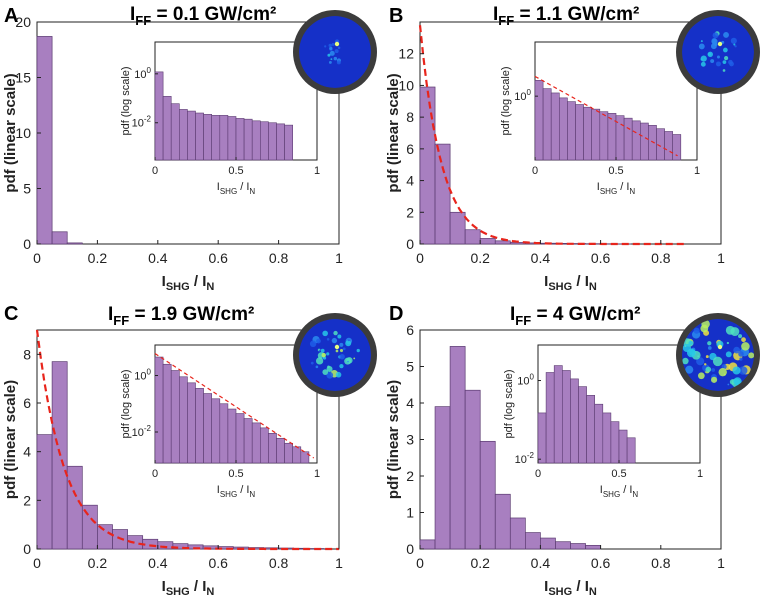 This screenshot has height=601, width=768. I want to click on speckle-image-B, so click(718, 52).